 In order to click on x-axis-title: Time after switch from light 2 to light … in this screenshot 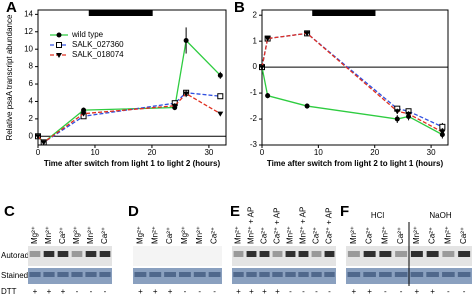, I will do `click(355, 163)`.